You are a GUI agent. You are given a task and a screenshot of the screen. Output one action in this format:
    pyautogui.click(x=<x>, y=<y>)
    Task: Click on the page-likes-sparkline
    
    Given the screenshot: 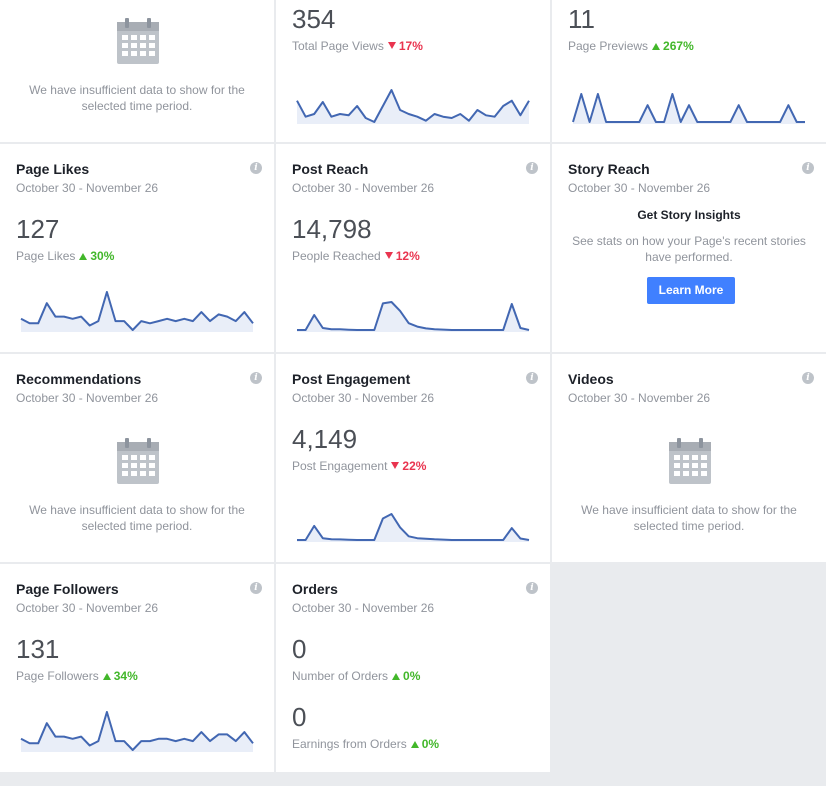 What is the action you would take?
    pyautogui.click(x=137, y=311)
    